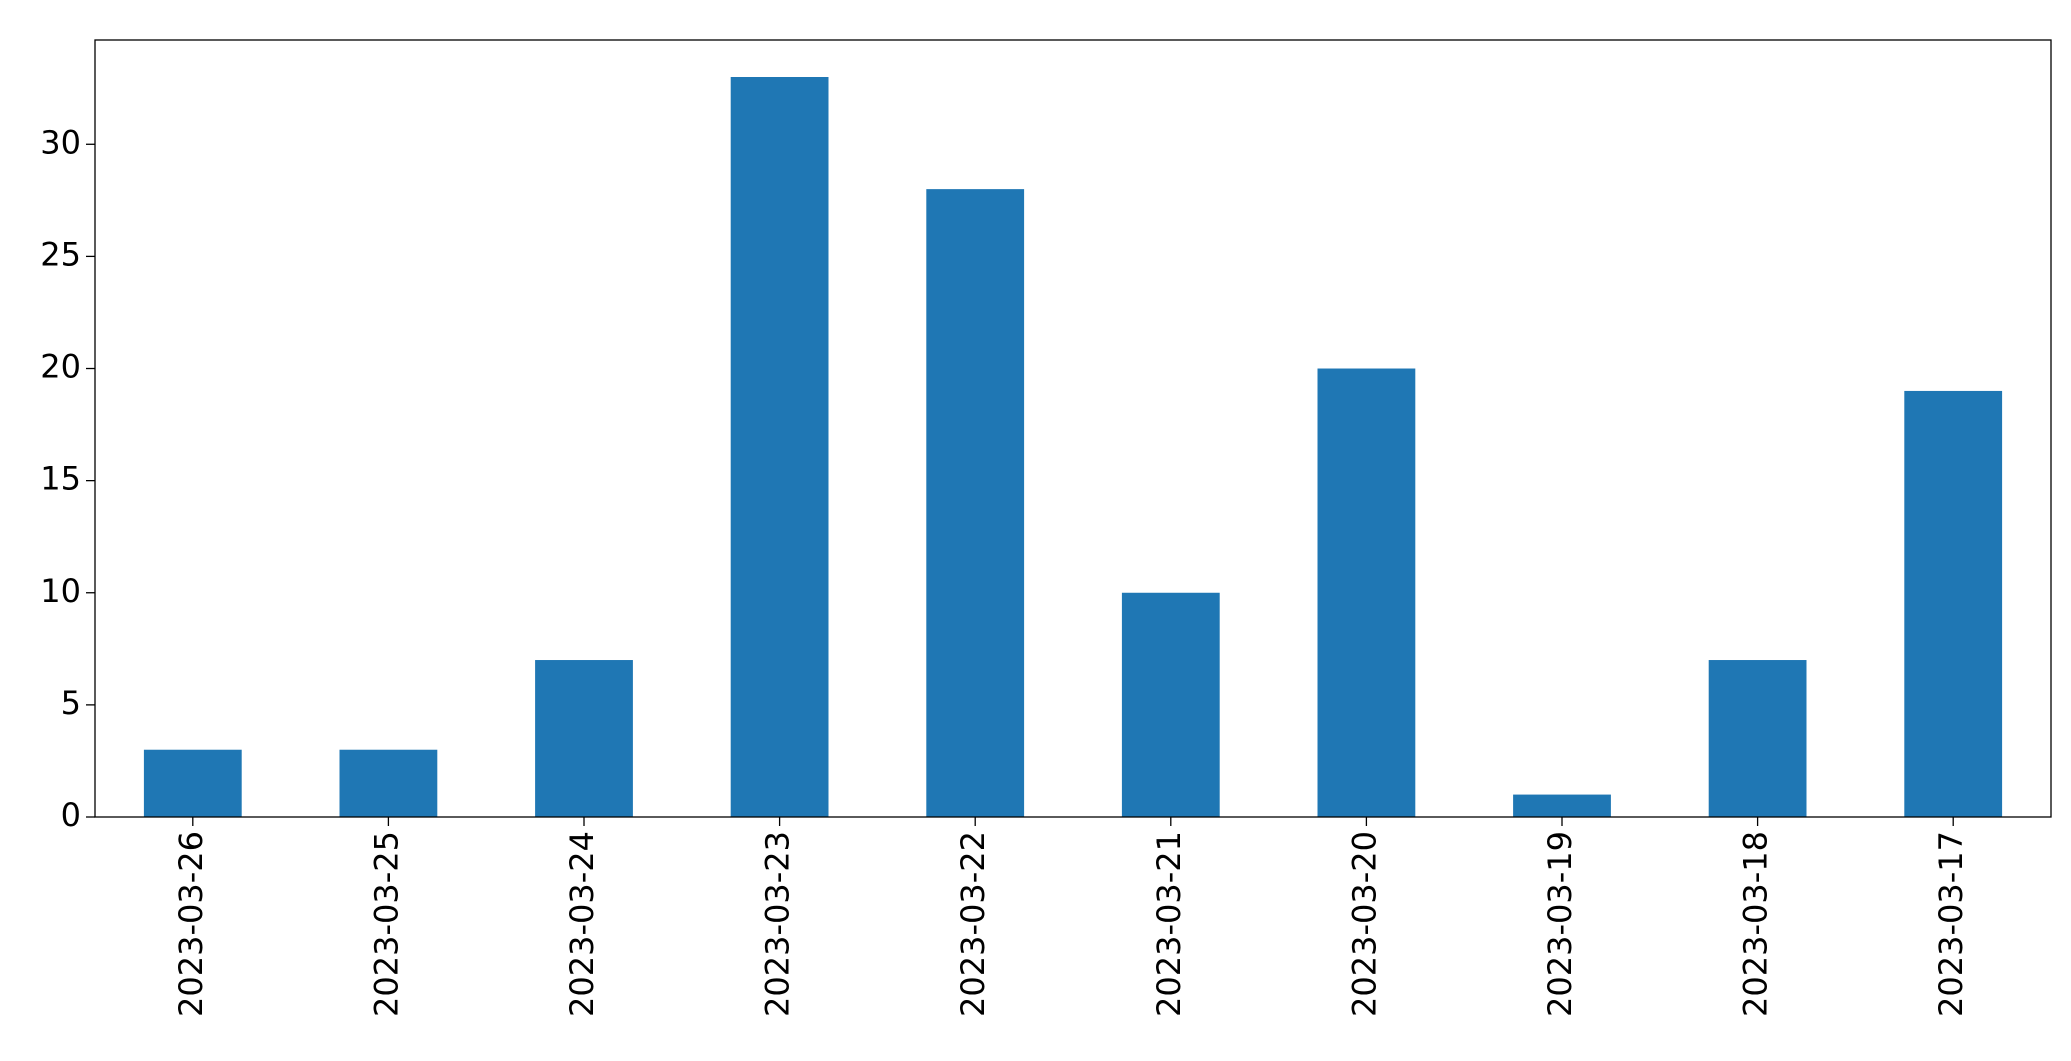 This screenshot has height=1061, width=2071. Describe the element at coordinates (1364, 924) in the screenshot. I see `x-tick-label: 2023-03-20` at that location.